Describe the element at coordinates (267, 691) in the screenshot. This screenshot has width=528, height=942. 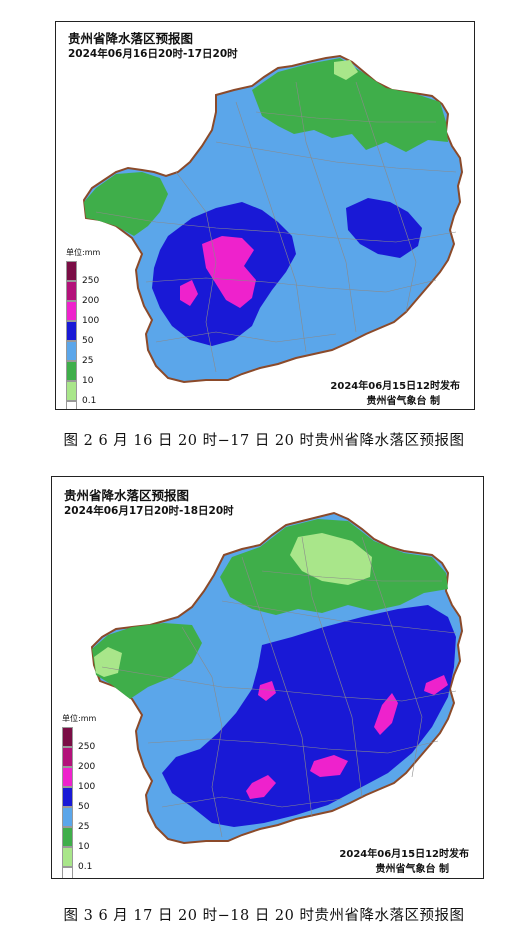
I see `rain-area-100-200-a` at that location.